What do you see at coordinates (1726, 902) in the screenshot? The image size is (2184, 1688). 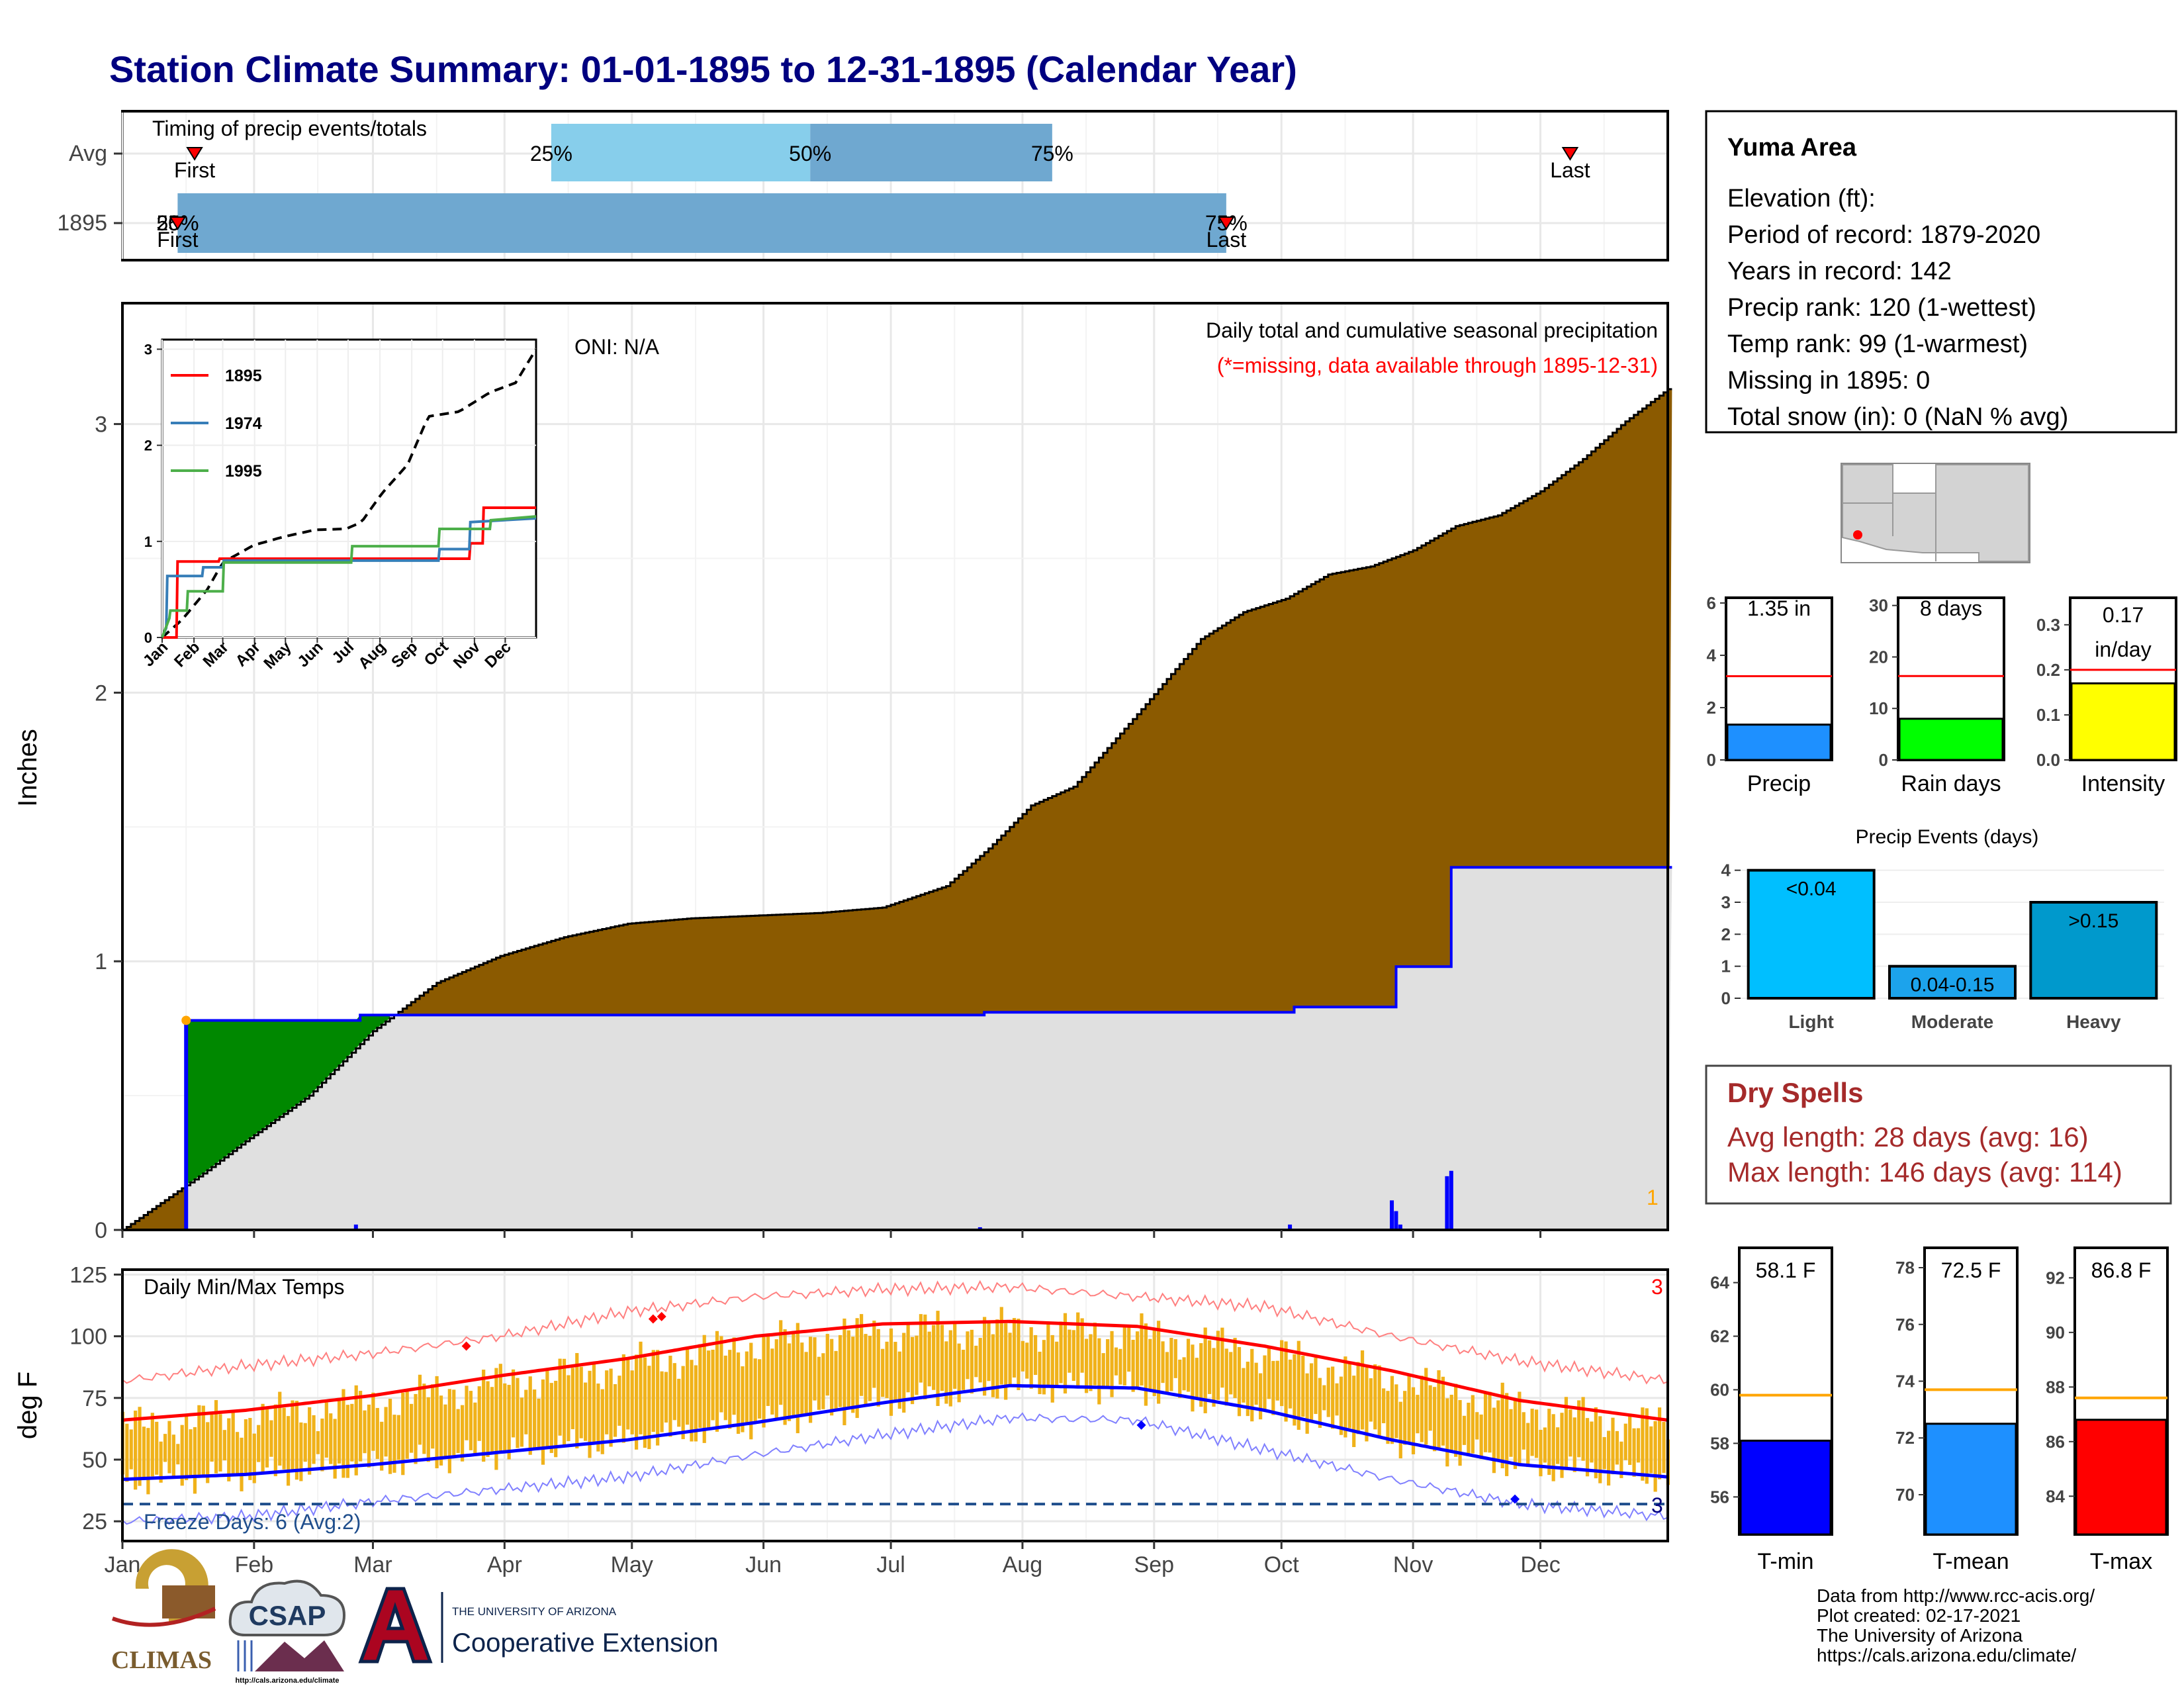 I see `events-tick-label: 3` at bounding box center [1726, 902].